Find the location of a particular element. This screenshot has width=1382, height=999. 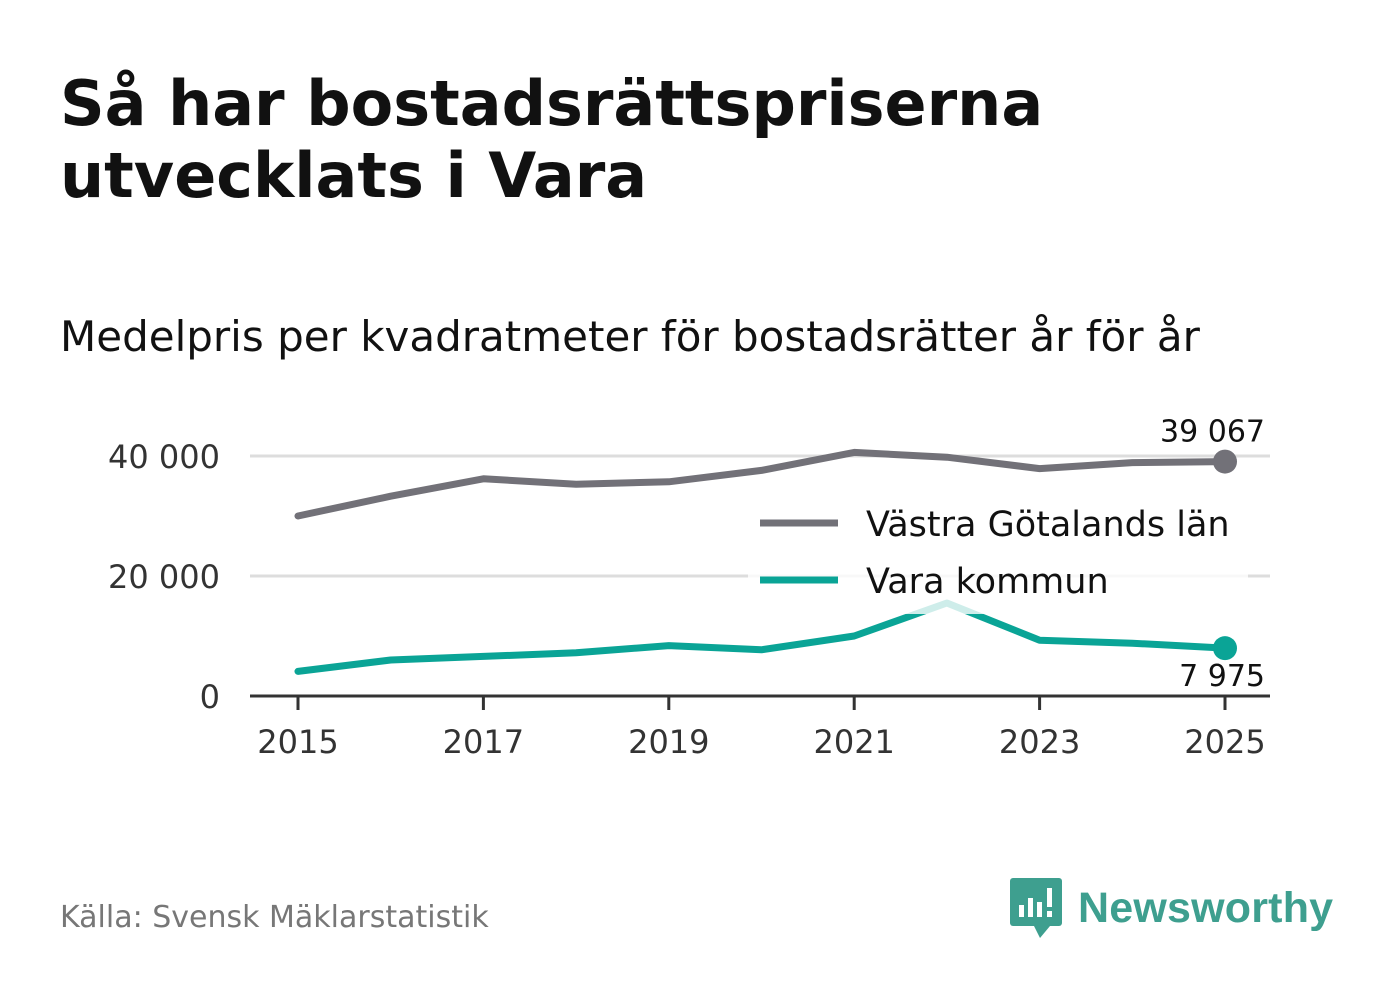

x-tick-label: 2015 is located at coordinates (297, 742).